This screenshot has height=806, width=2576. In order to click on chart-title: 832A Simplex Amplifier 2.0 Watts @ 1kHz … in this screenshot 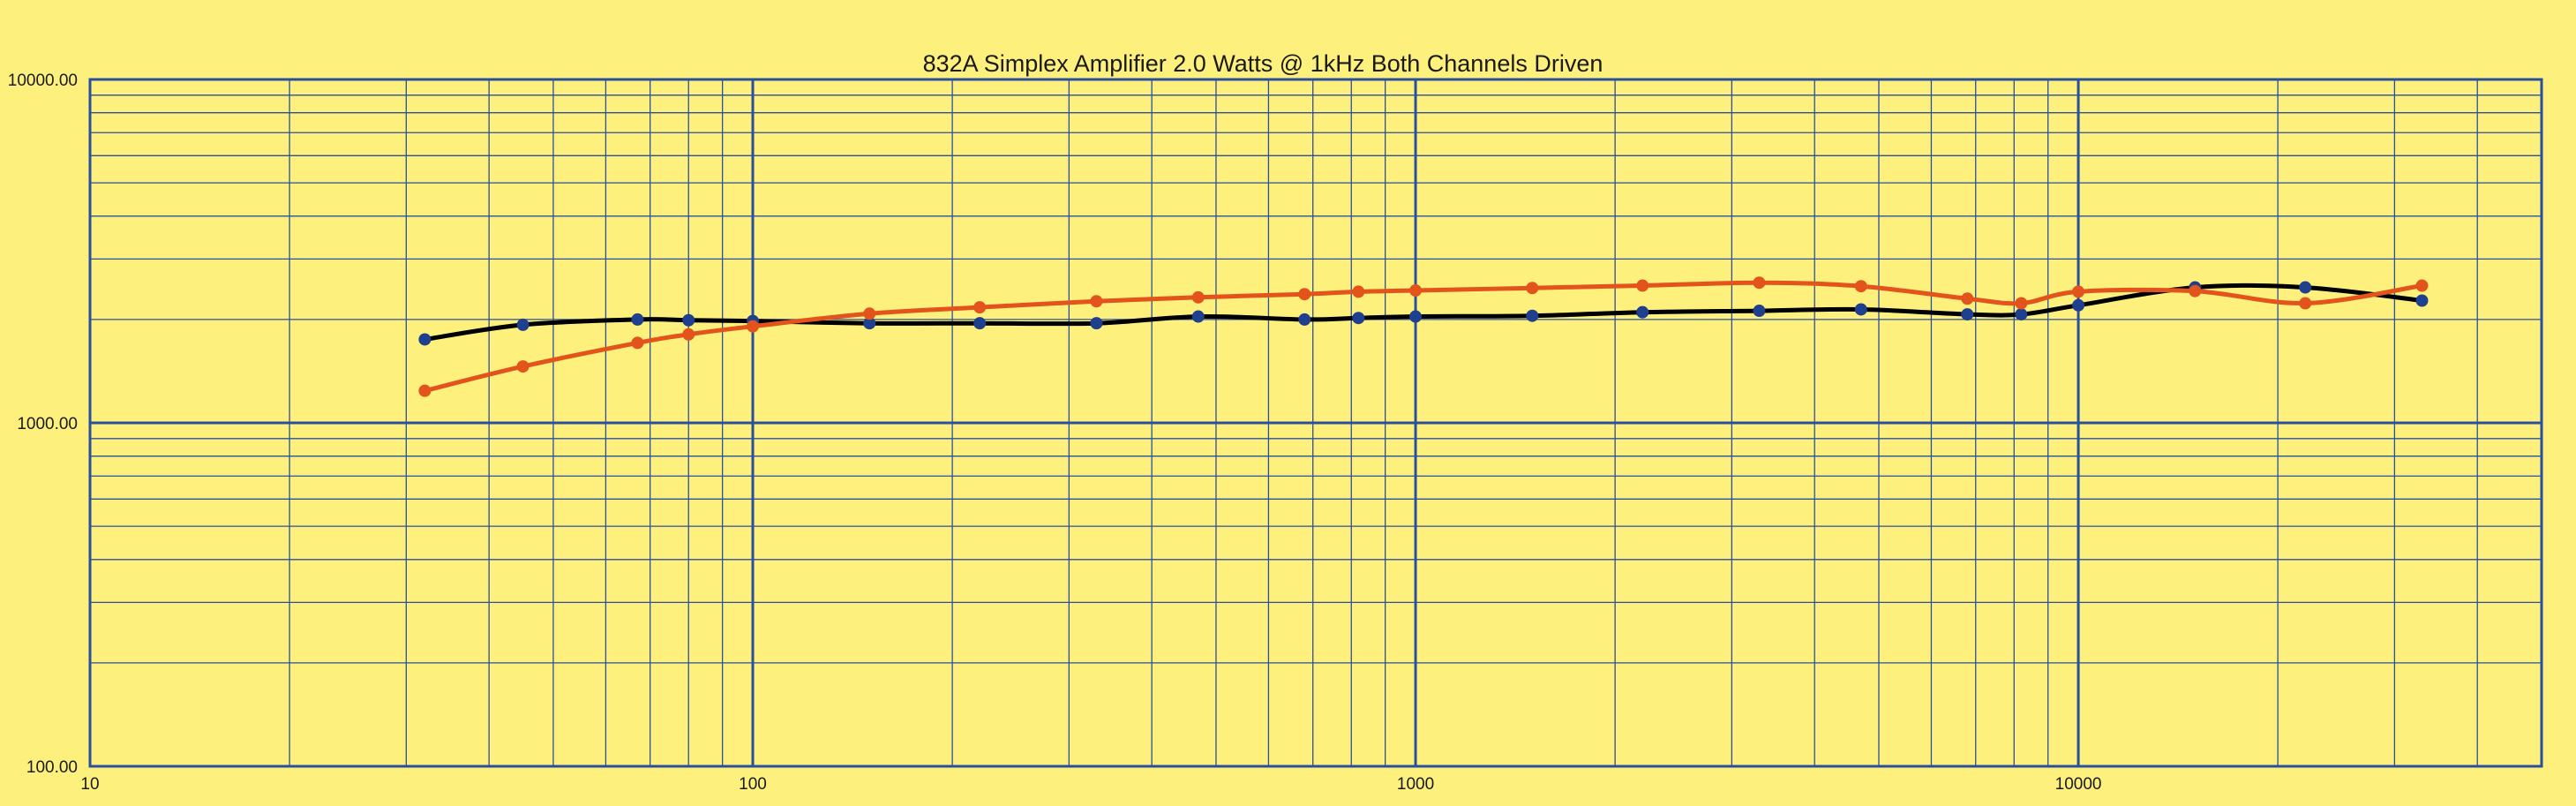, I will do `click(1263, 64)`.